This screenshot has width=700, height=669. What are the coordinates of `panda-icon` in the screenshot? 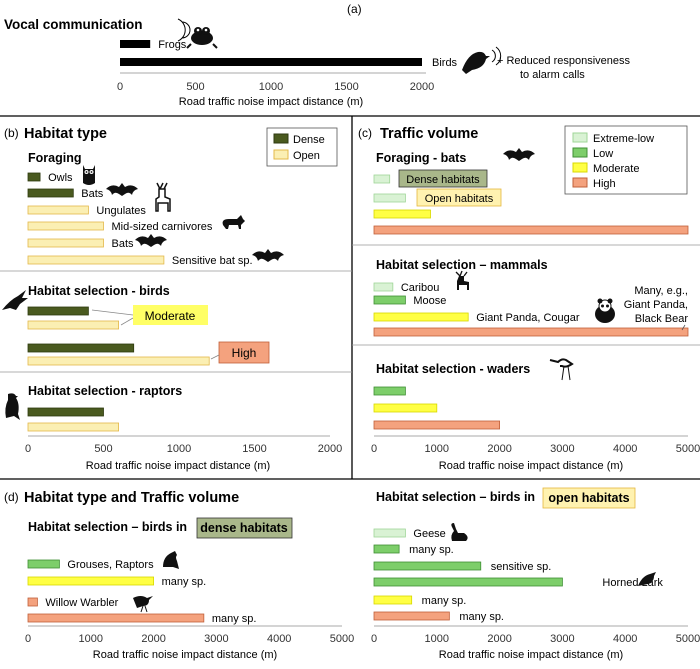 It's located at (605, 310).